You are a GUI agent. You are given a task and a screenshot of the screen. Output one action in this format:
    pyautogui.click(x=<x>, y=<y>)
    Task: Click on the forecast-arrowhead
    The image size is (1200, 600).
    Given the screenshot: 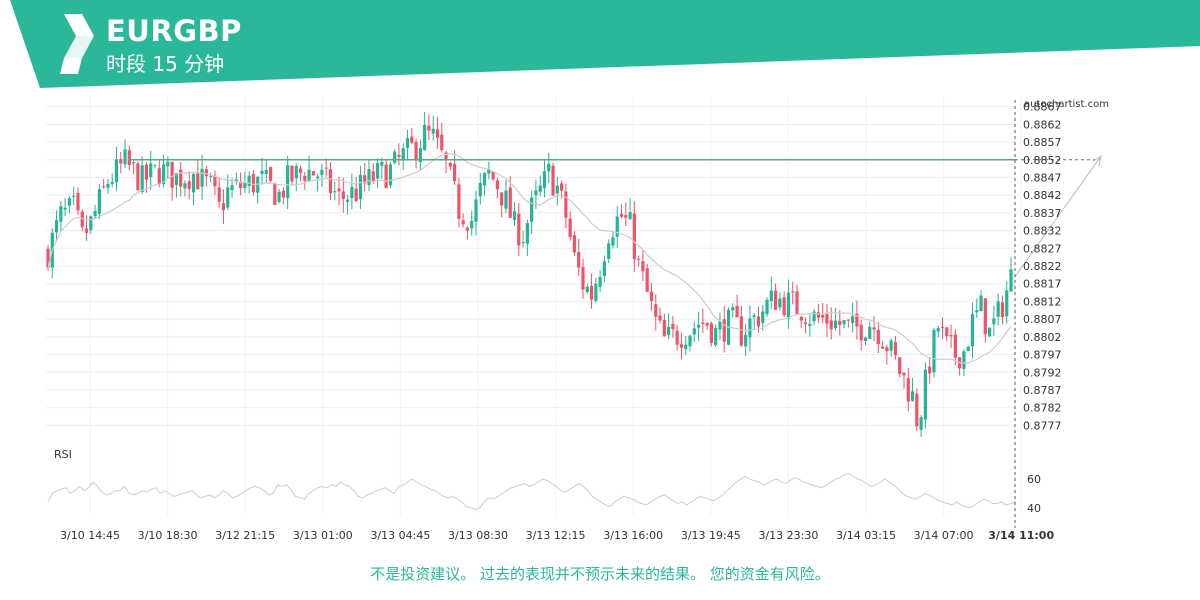 What is the action you would take?
    pyautogui.click(x=1097, y=161)
    